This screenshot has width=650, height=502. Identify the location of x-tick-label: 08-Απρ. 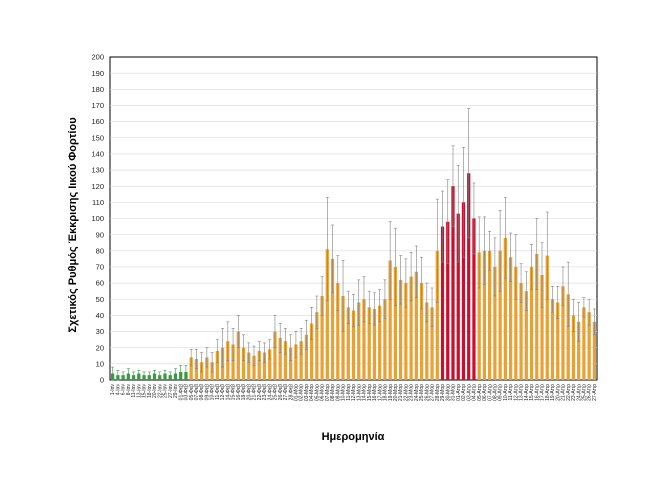
(495, 392).